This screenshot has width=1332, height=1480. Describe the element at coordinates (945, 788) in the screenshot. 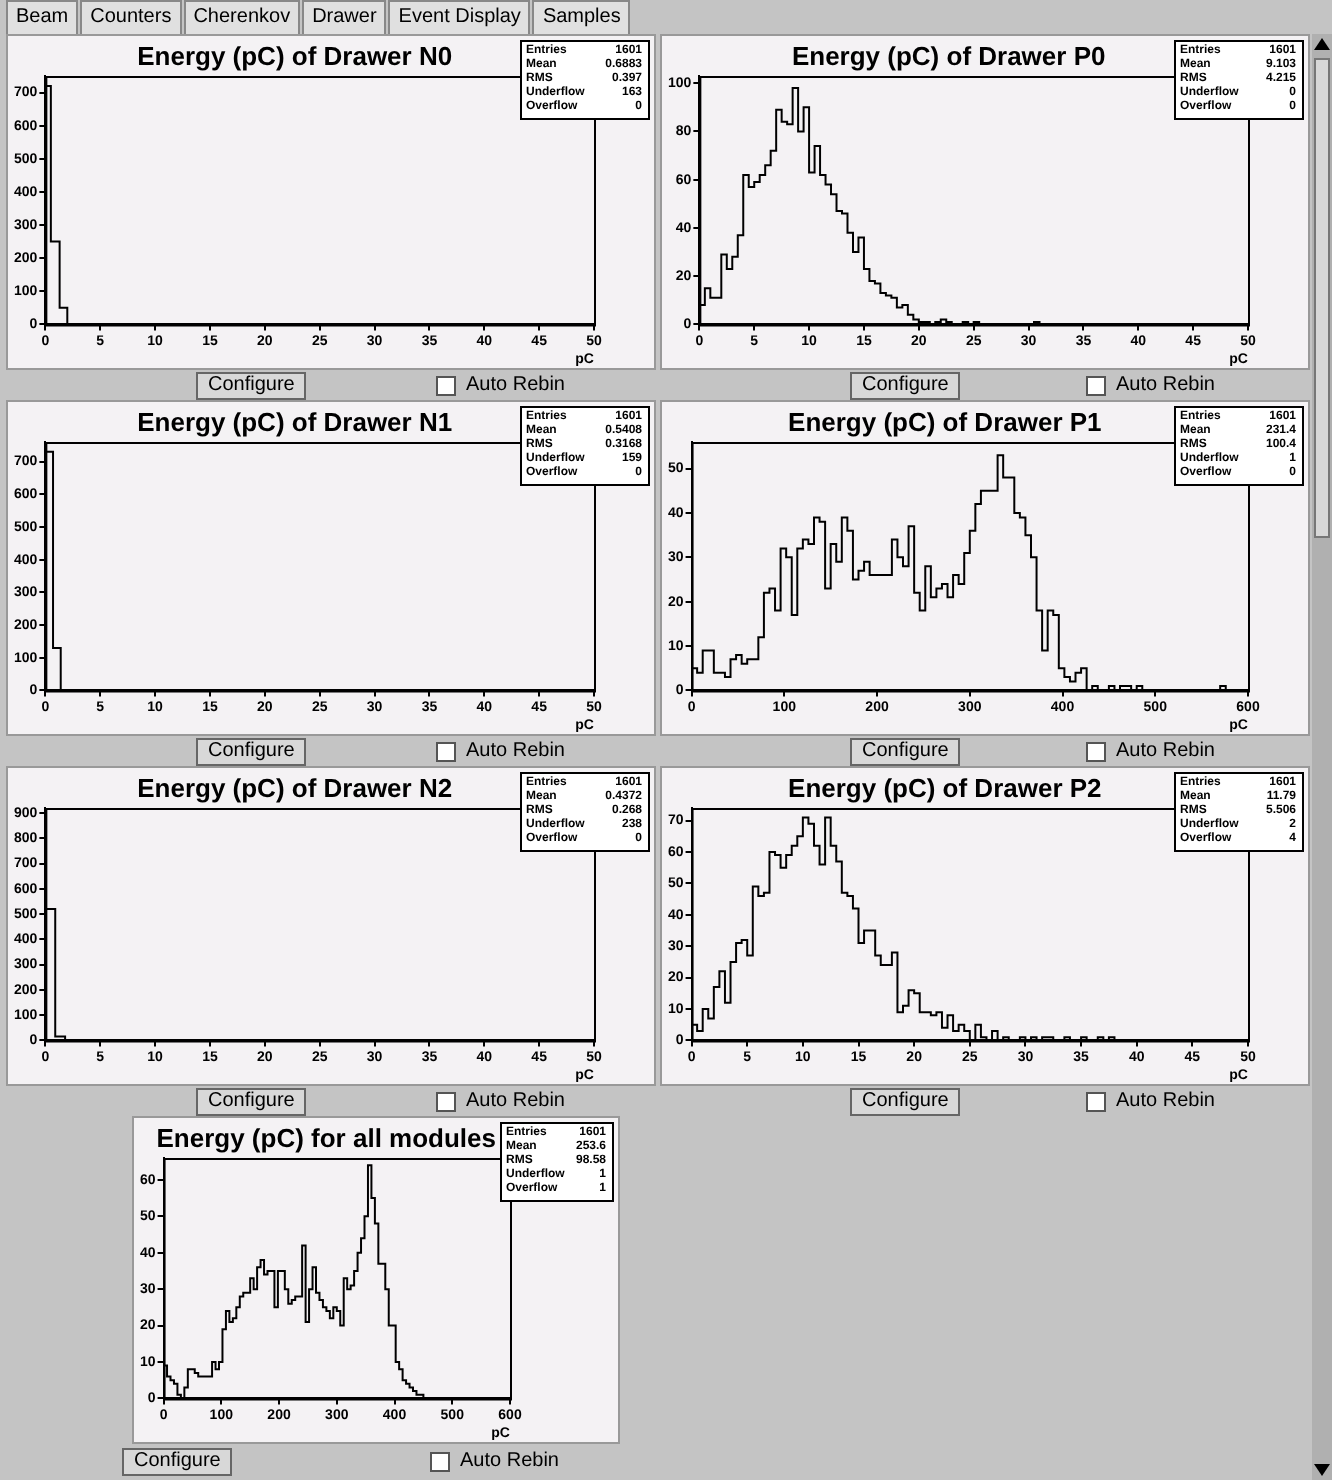

I see `chart-title: Energy (pC) of Drawer P2` at that location.